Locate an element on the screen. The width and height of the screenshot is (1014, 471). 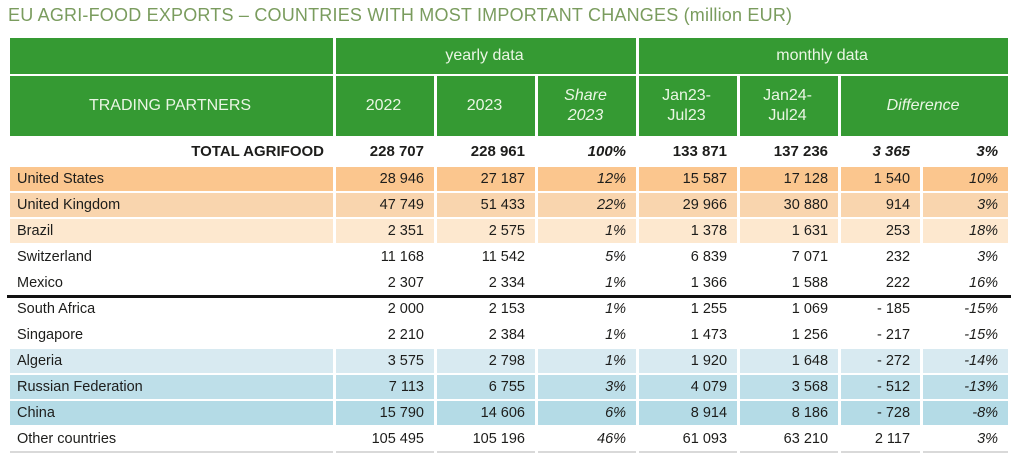
cell-difference: - 217 is located at coordinates (881, 335).